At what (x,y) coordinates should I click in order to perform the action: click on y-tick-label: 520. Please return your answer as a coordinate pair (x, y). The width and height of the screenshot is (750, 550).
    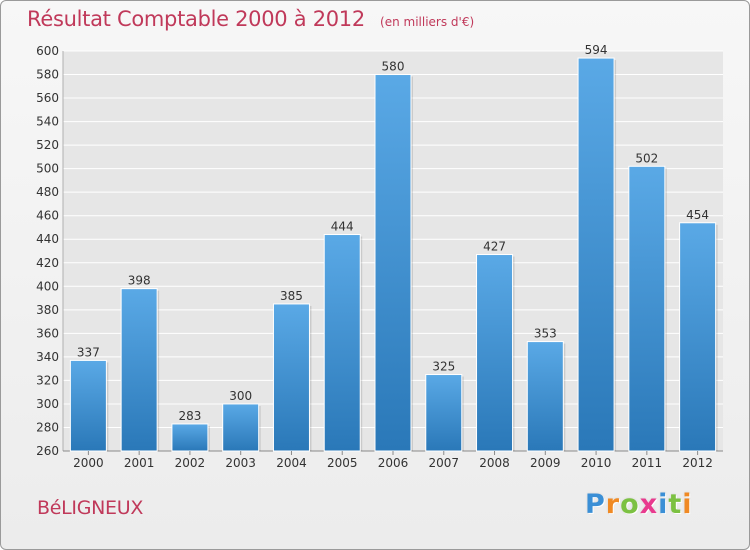
    Looking at the image, I should click on (47, 145).